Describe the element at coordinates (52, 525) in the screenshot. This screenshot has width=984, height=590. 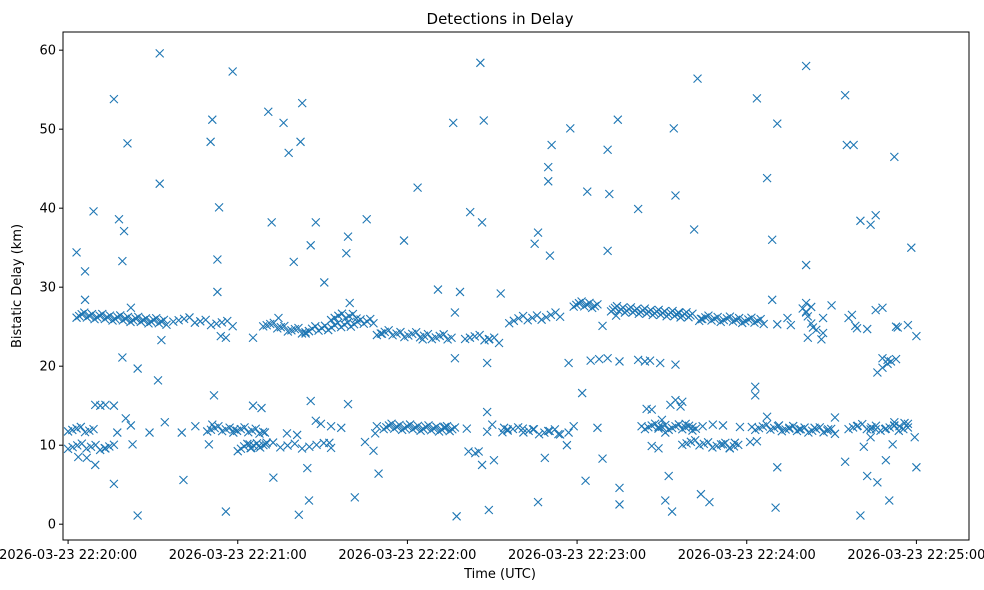
I see `y-tick-label: 0` at that location.